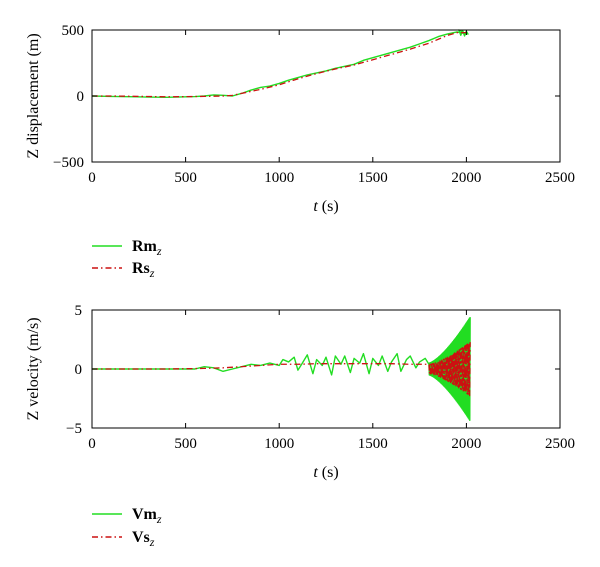 Image resolution: width=600 pixels, height=567 pixels. I want to click on velocity-legend: Vmz Vsz, so click(127, 527).